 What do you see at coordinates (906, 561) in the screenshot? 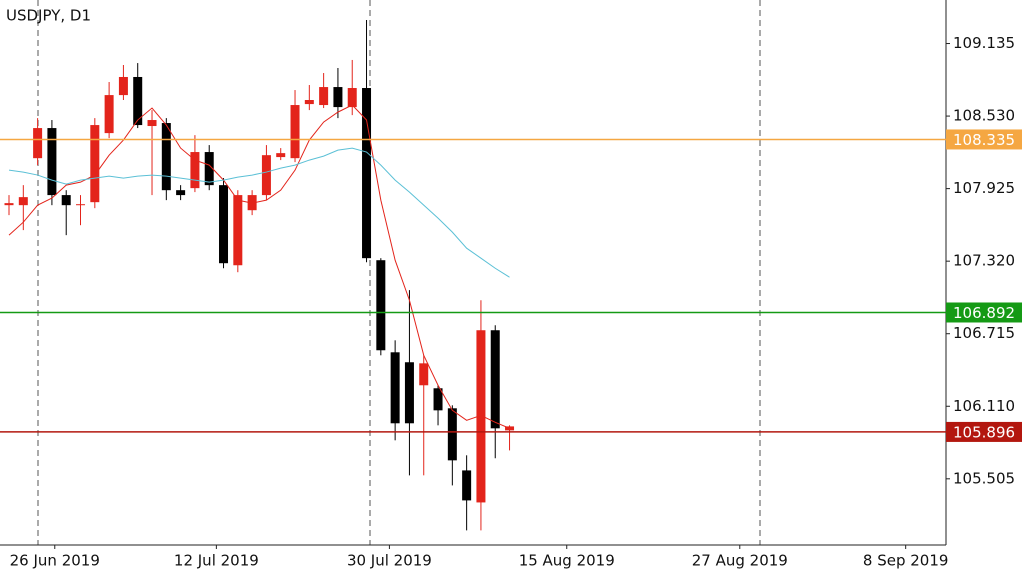
I see `x-tick-label: 8 Sep 2019` at bounding box center [906, 561].